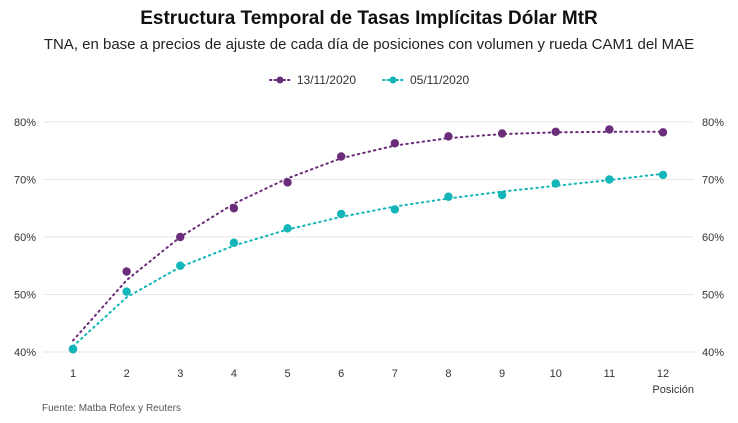 The image size is (738, 423). What do you see at coordinates (440, 80) in the screenshot?
I see `legend-label-series-2: 05/11/2020` at bounding box center [440, 80].